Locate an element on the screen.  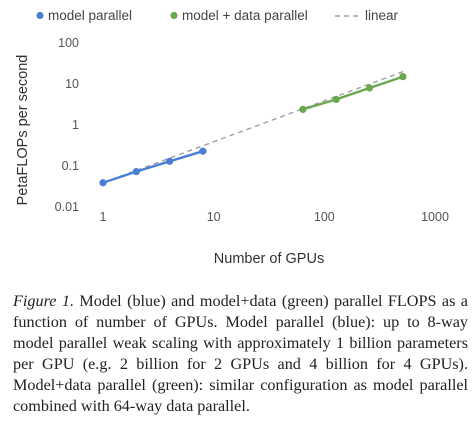
y-tick-label: 100 is located at coordinates (68, 43).